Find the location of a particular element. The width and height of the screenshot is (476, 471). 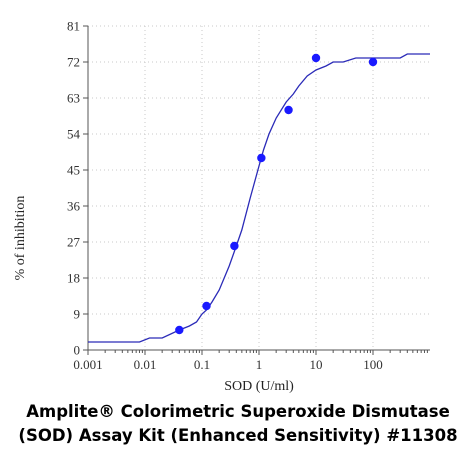

y-tick-label: 45 is located at coordinates (73, 170).